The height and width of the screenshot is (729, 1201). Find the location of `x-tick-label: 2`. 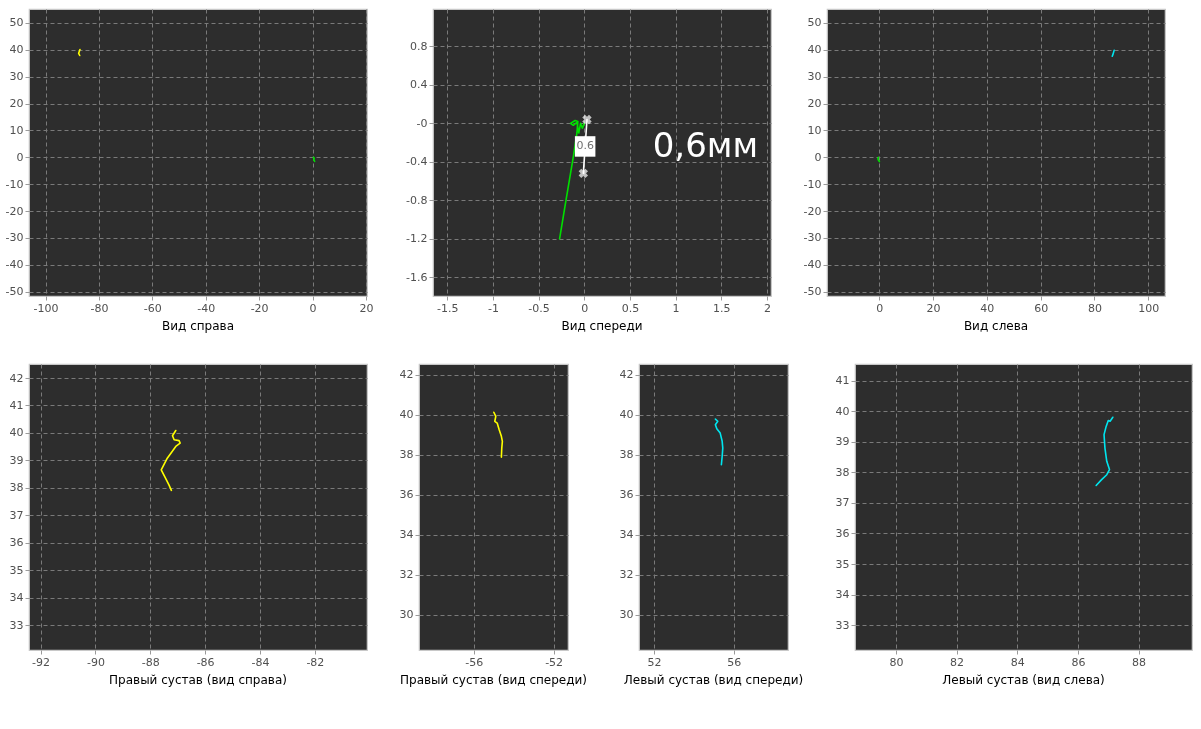

x-tick-label: 2 is located at coordinates (767, 308).